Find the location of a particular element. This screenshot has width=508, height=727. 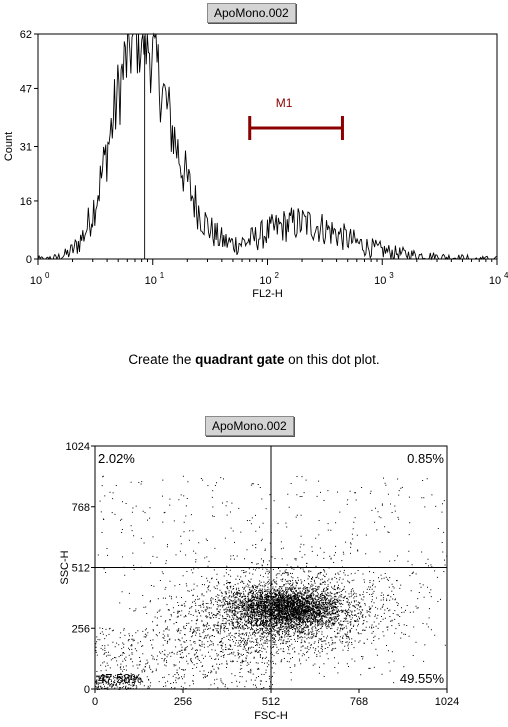

x-tick-label: 512 is located at coordinates (271, 702).